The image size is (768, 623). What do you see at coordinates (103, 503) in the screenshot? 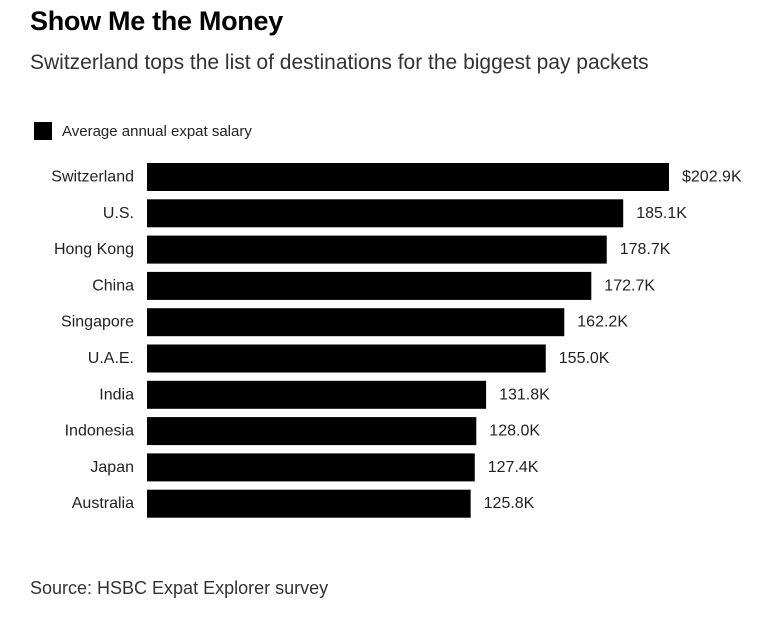
I see `category-label: Australia` at bounding box center [103, 503].